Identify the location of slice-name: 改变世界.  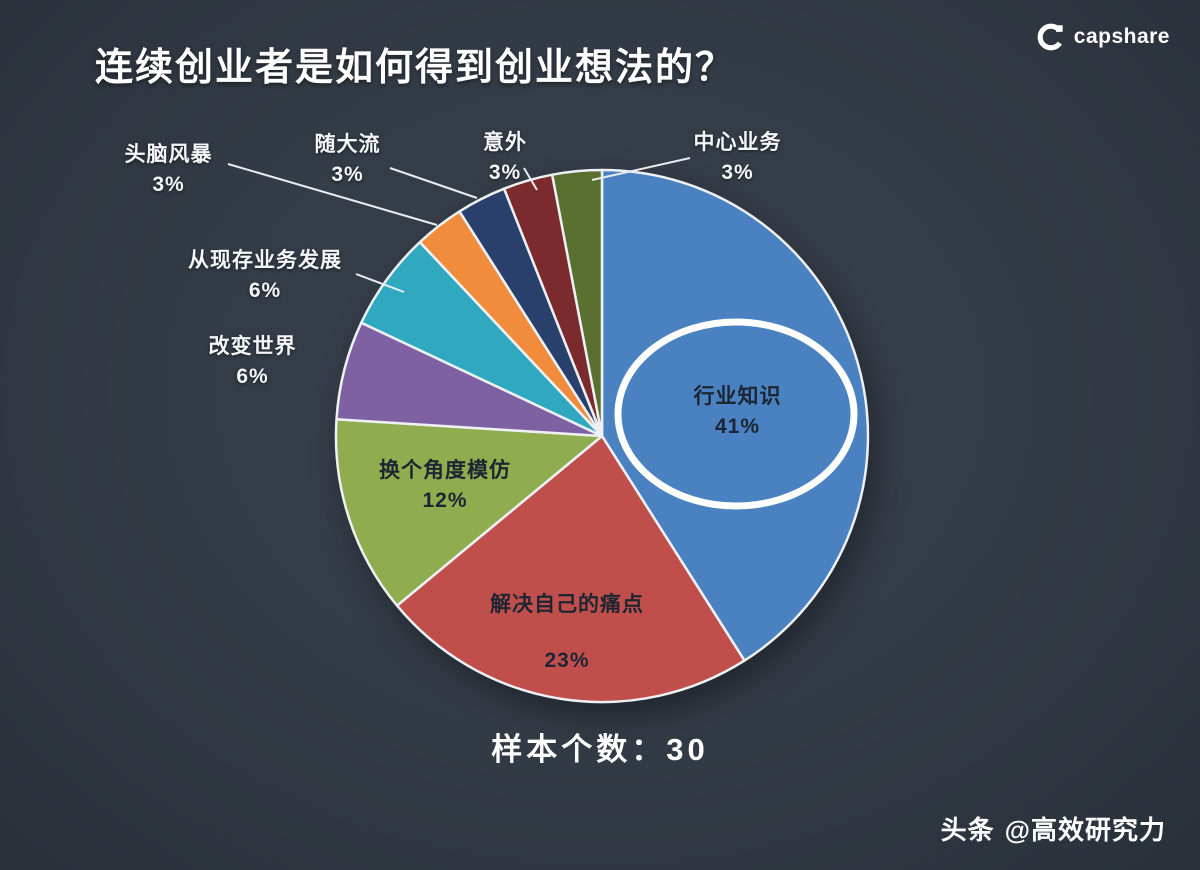
(252, 346).